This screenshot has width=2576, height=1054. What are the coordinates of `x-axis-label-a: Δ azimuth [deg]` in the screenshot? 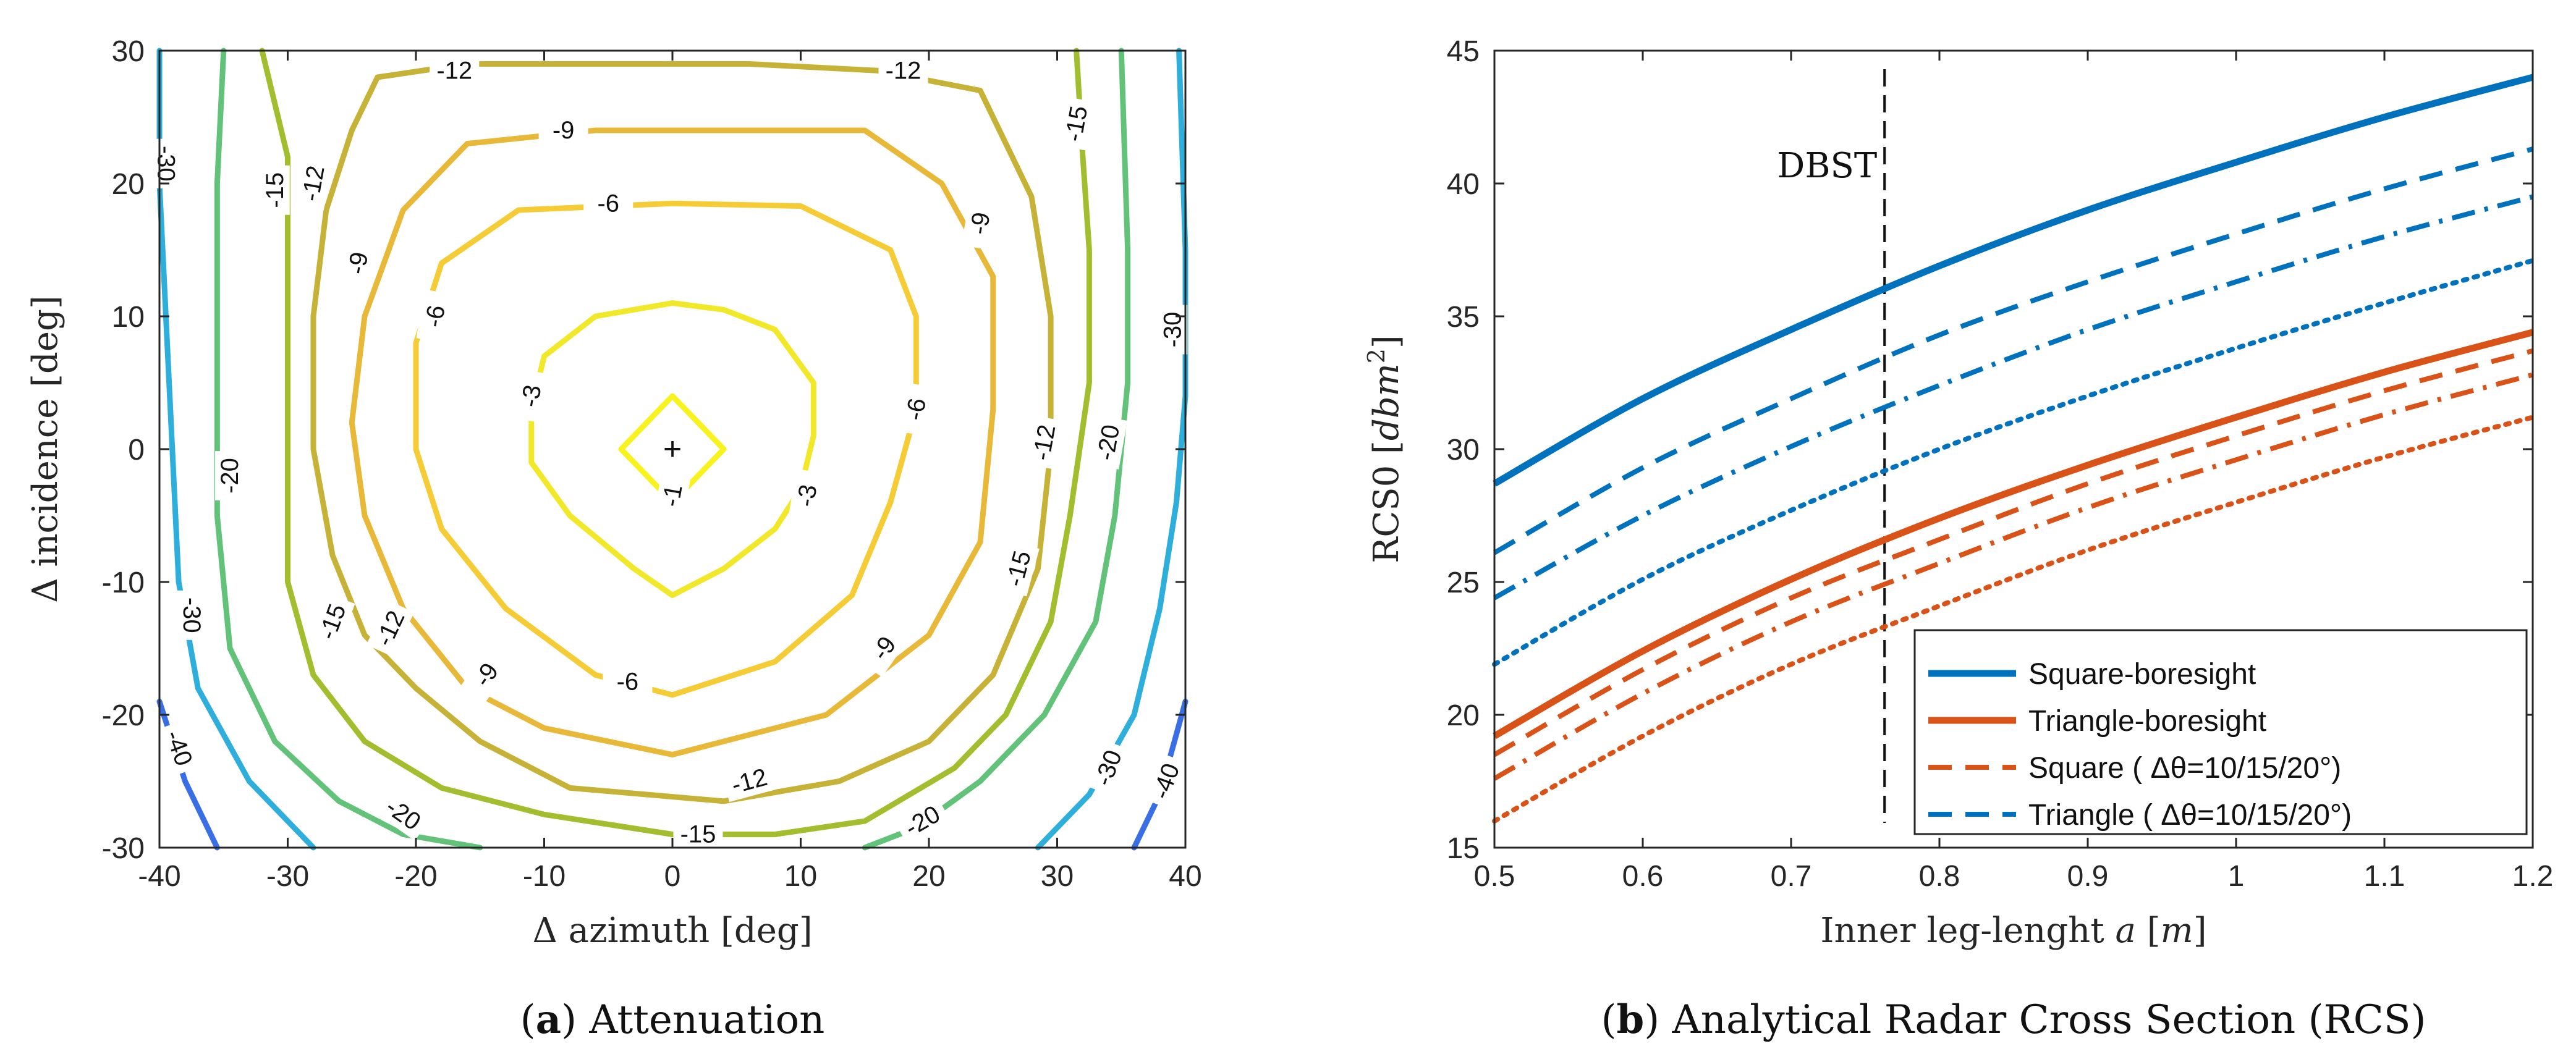 It's located at (672, 931).